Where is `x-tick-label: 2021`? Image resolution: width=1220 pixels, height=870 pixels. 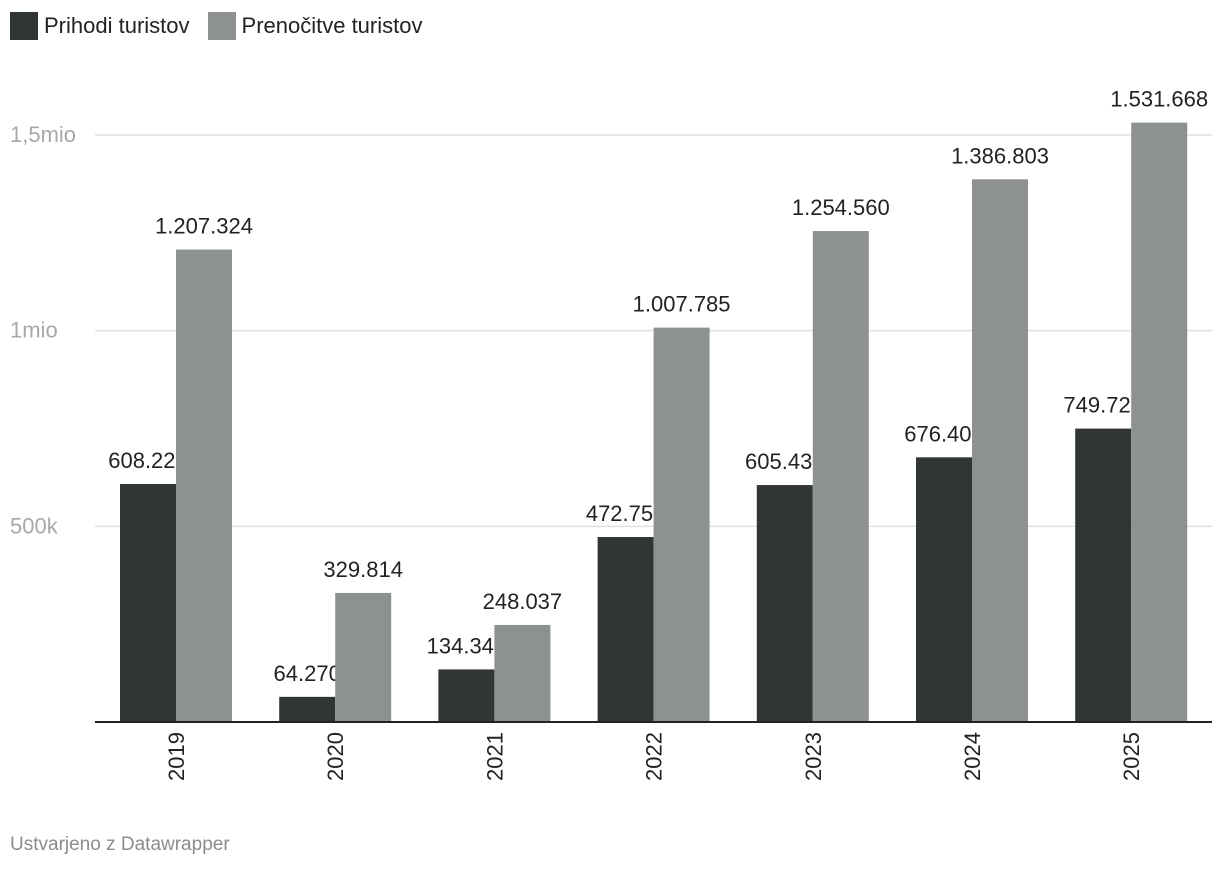
x-tick-label: 2021 is located at coordinates (494, 756).